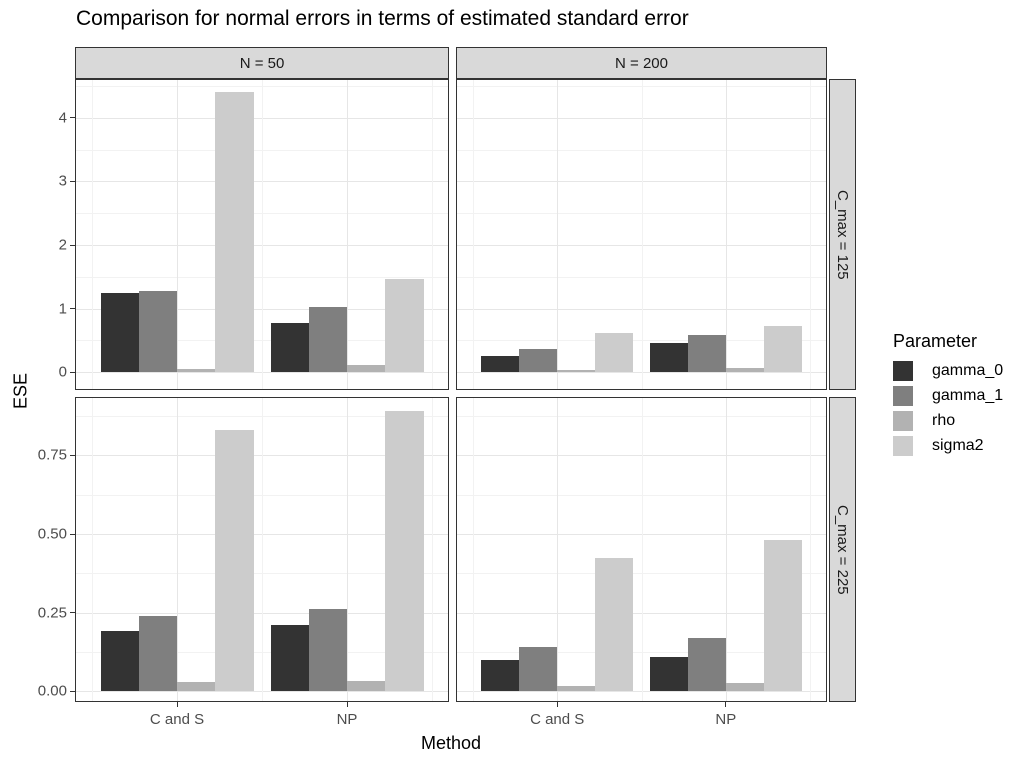 The width and height of the screenshot is (1024, 766). I want to click on legend-label: gamma_1, so click(968, 395).